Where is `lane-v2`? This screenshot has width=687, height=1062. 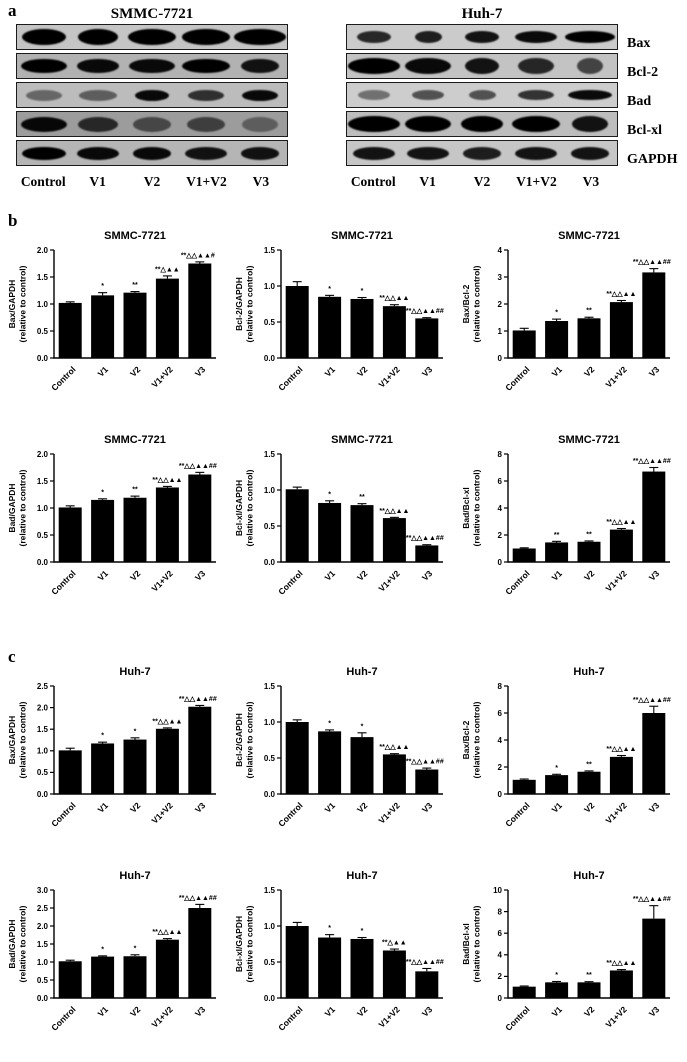 lane-v2 is located at coordinates (152, 153).